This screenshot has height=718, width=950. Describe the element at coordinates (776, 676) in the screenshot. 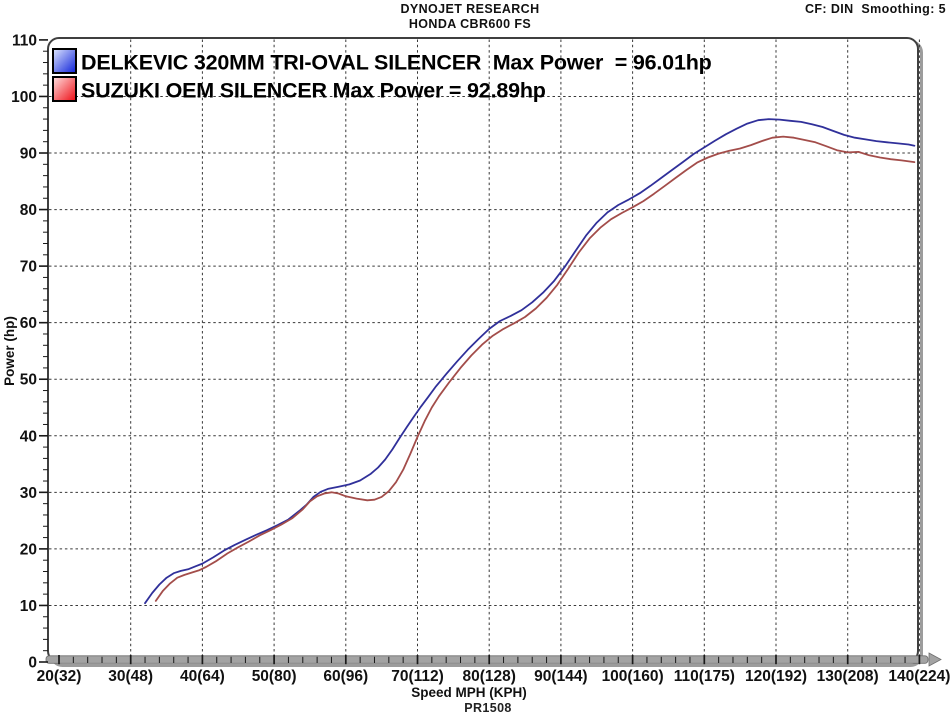

I see `x-tick-label: 120(192)` at that location.